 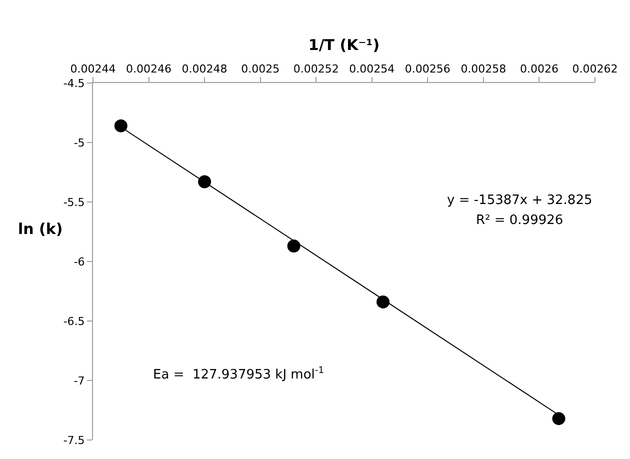 What do you see at coordinates (372, 69) in the screenshot?
I see `x-tick-label: 0.00254` at bounding box center [372, 69].